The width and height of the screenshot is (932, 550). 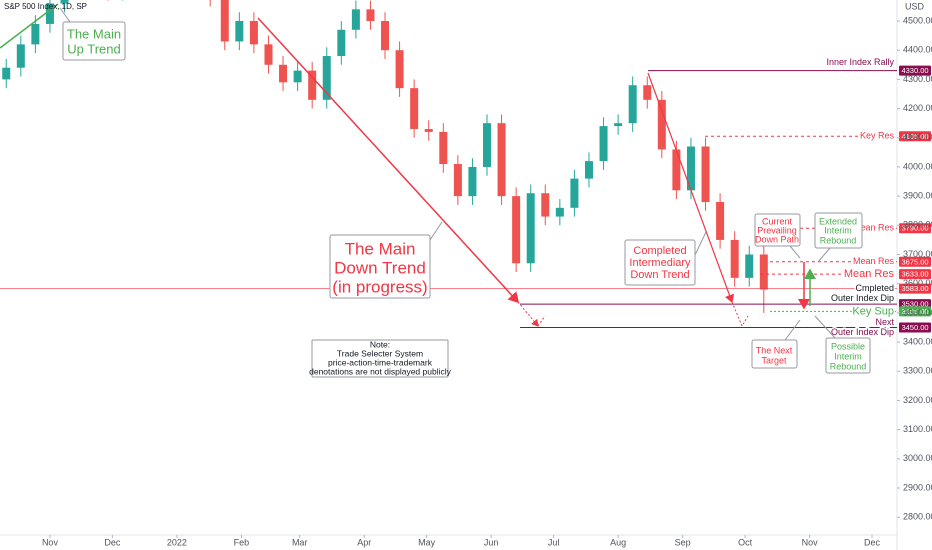 What do you see at coordinates (917, 429) in the screenshot?
I see `y-tick-label: 3100.00` at bounding box center [917, 429].